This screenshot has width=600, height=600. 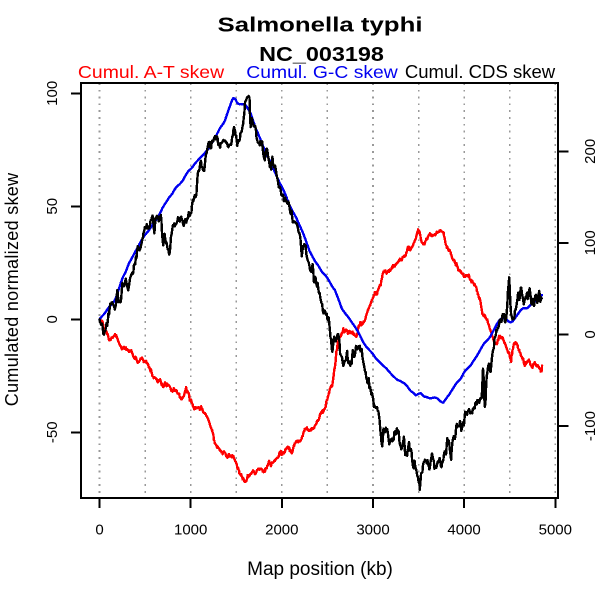 What do you see at coordinates (52, 206) in the screenshot?
I see `svg-text: 50` at bounding box center [52, 206].